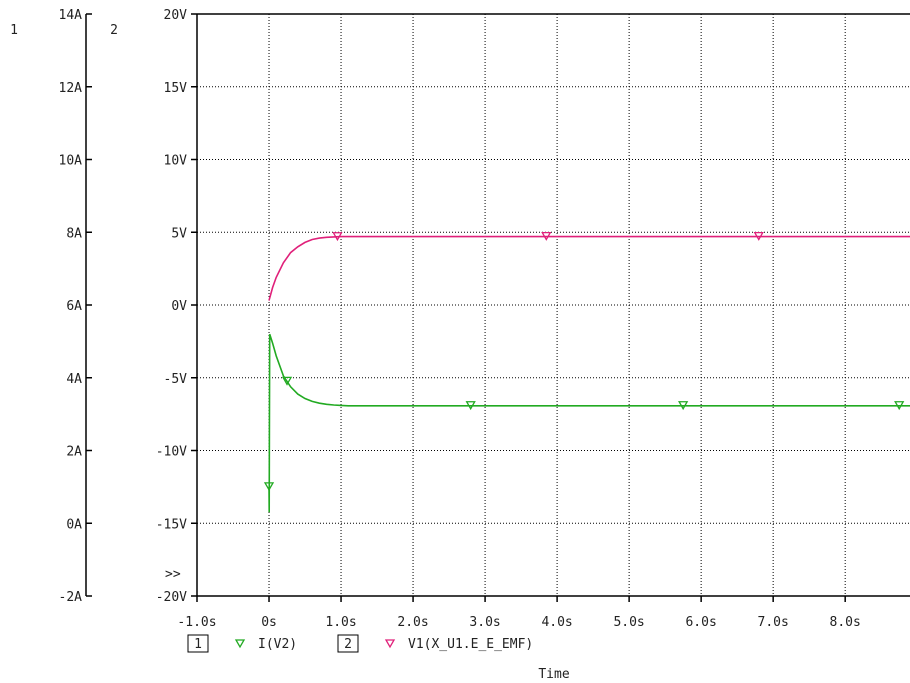 Image resolution: width=910 pixels, height=683 pixels. What do you see at coordinates (176, 15) in the screenshot?
I see `axis-2-tick-label: 20V` at bounding box center [176, 15].